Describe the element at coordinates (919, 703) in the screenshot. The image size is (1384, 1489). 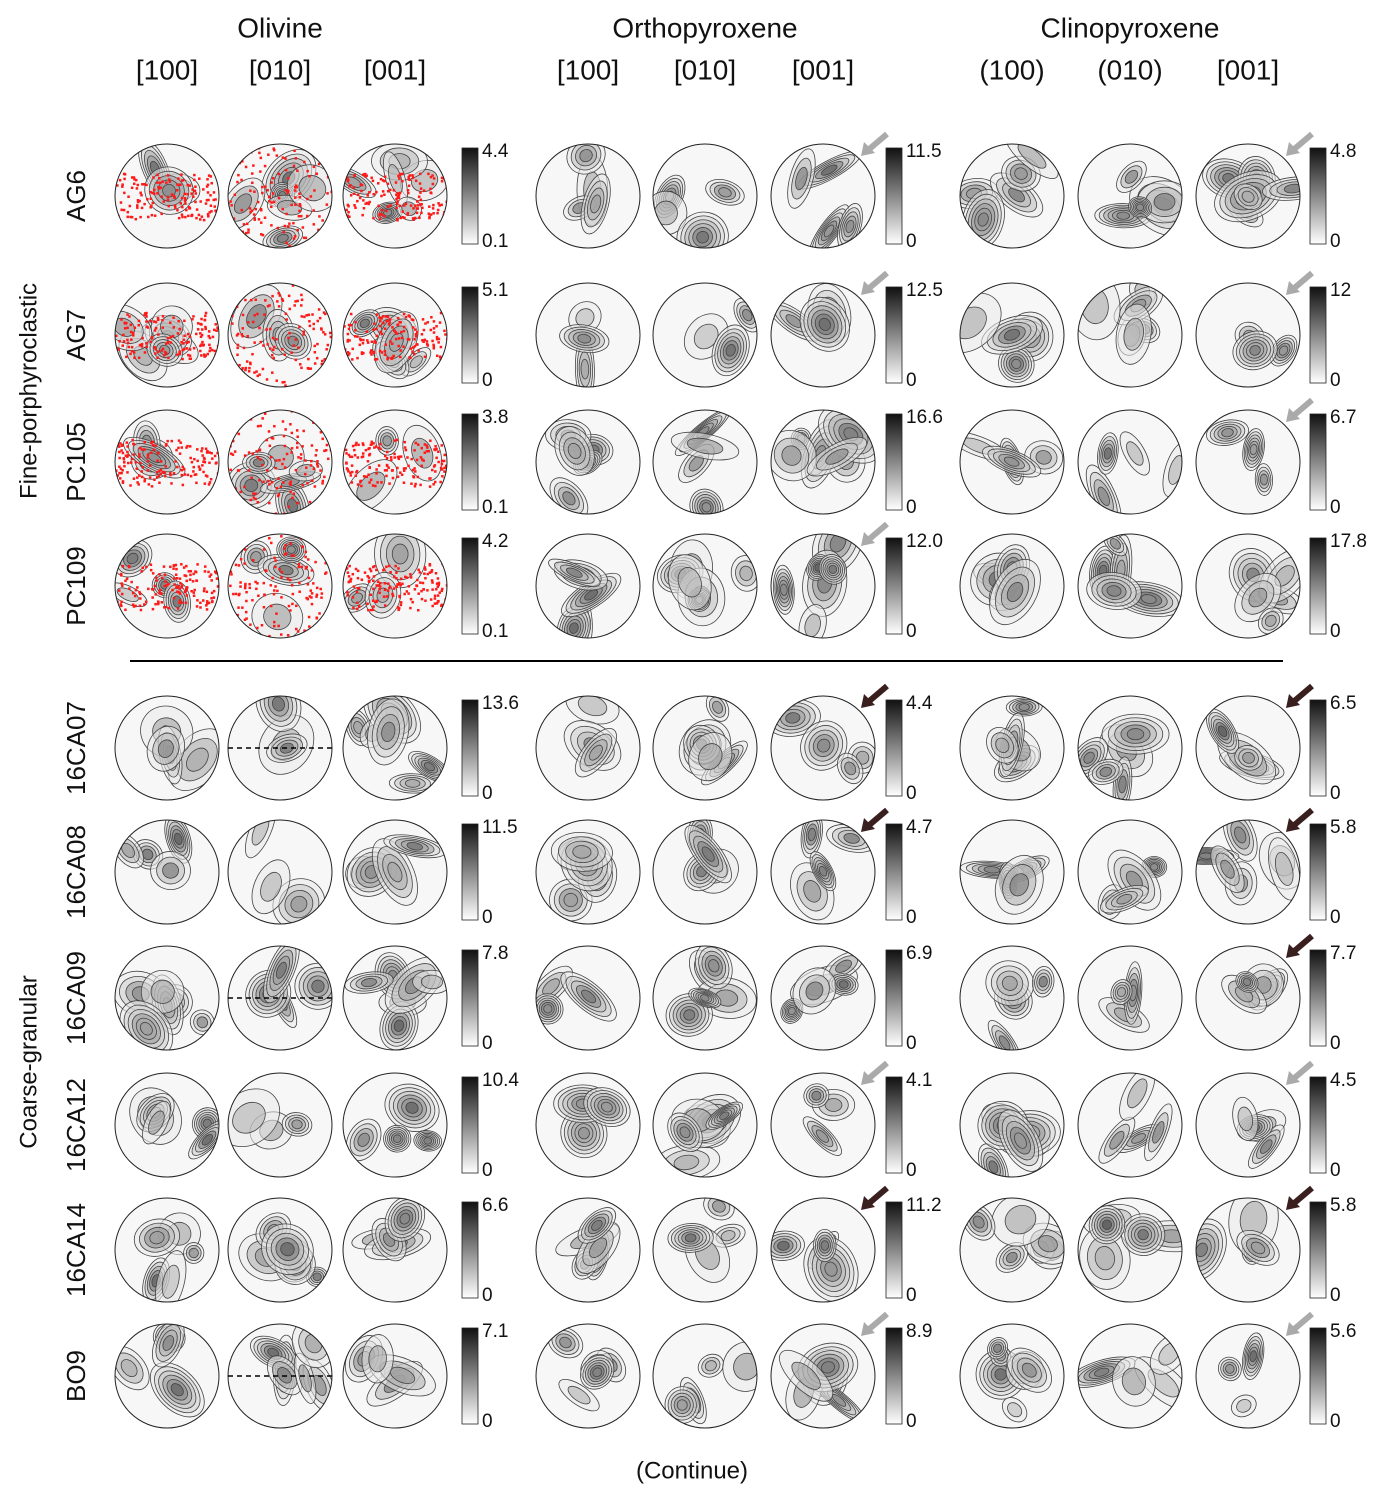
I see `colorbar-max: 4.4` at that location.